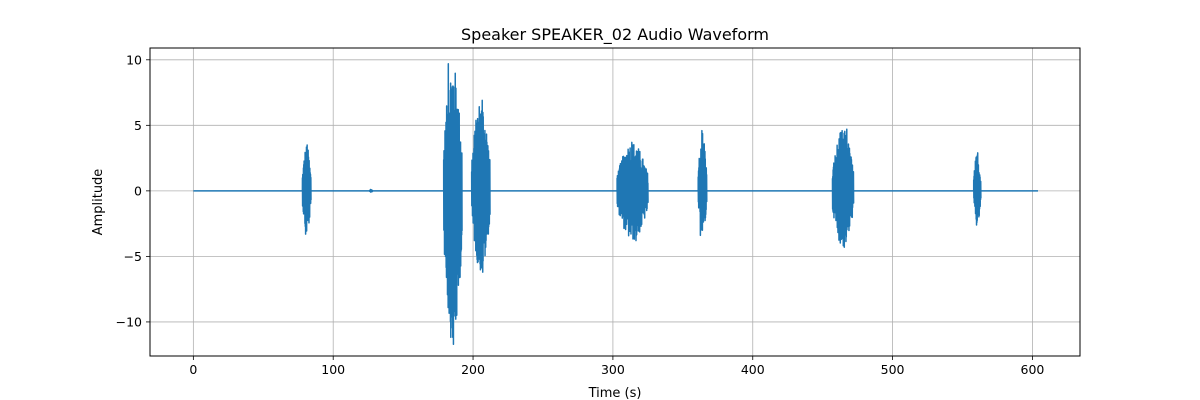 The height and width of the screenshot is (400, 1200). I want to click on x-tick-label: 600, so click(1033, 369).